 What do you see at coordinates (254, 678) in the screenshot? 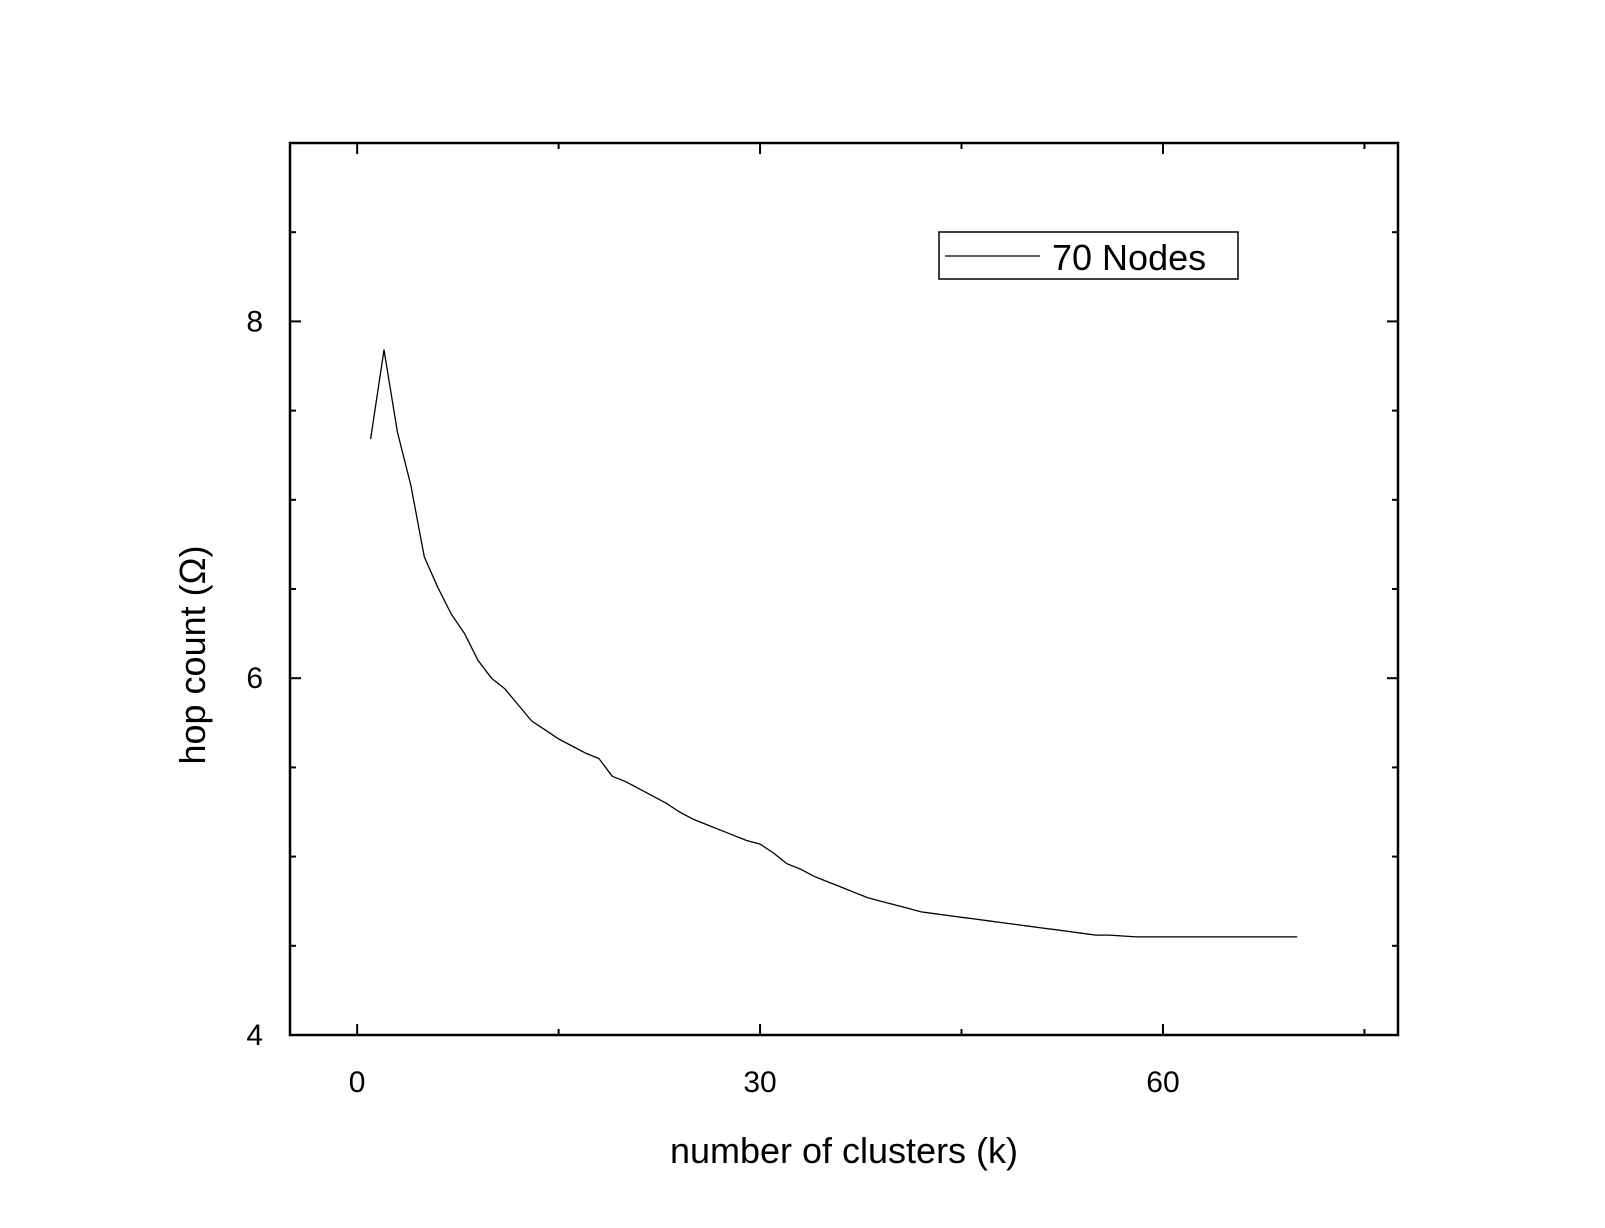
I see `y-tick-label: 6` at bounding box center [254, 678].